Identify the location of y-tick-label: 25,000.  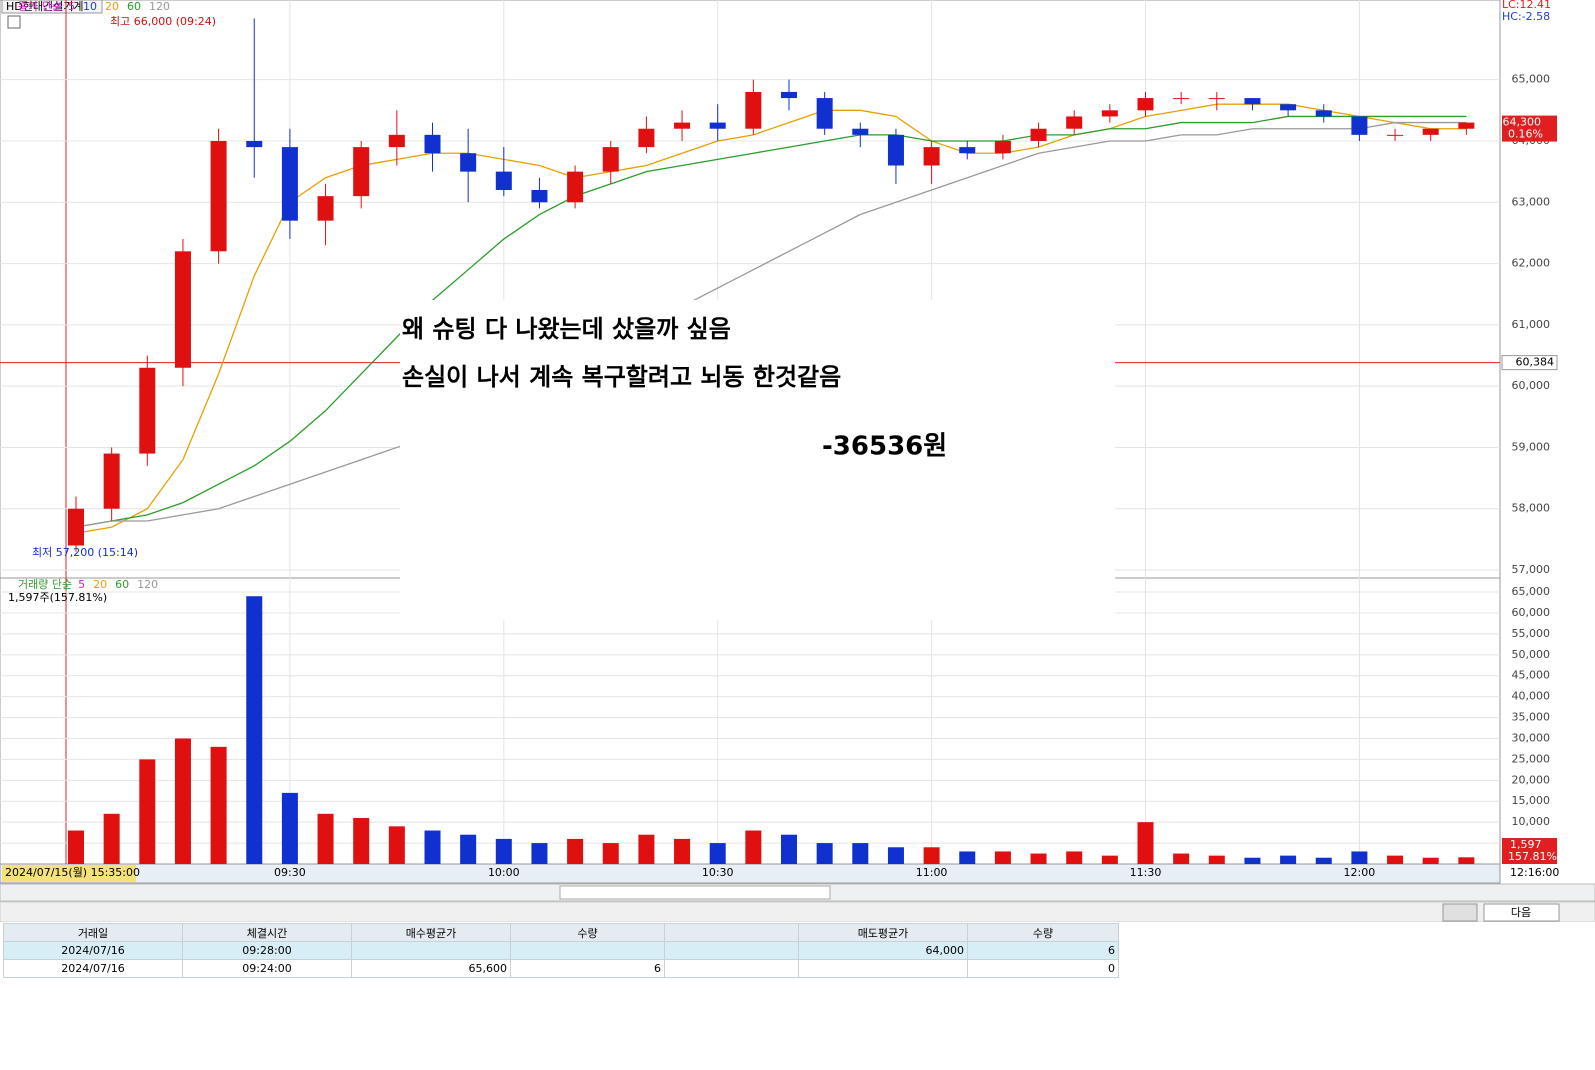
(1531, 758).